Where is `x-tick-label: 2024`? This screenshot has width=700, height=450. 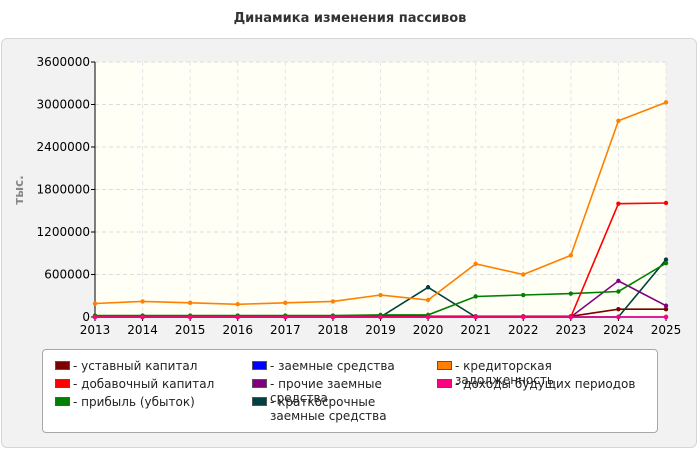 x-tick-label: 2024 is located at coordinates (618, 330).